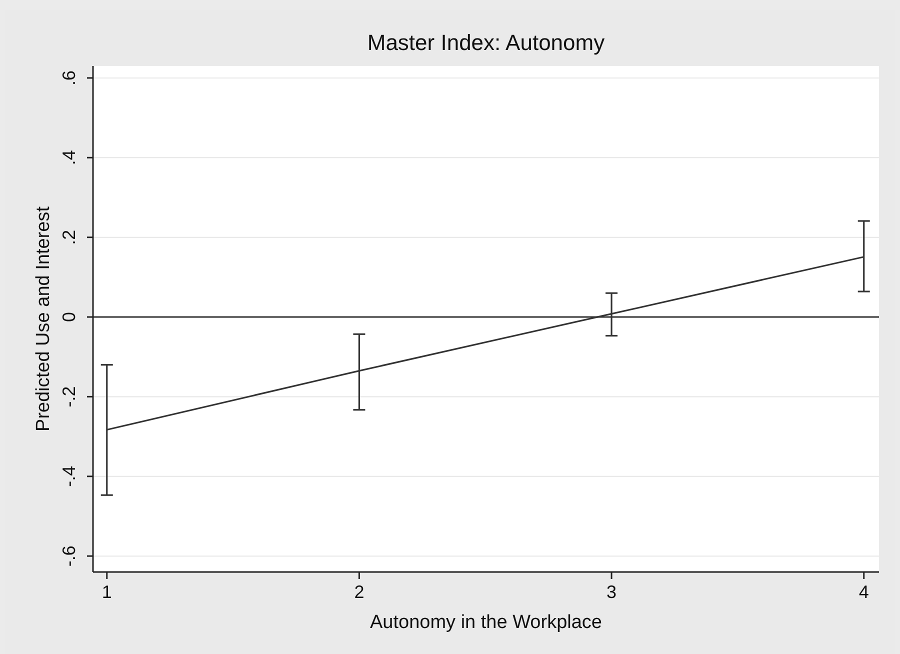  I want to click on y-tick-label: -.4, so click(69, 476).